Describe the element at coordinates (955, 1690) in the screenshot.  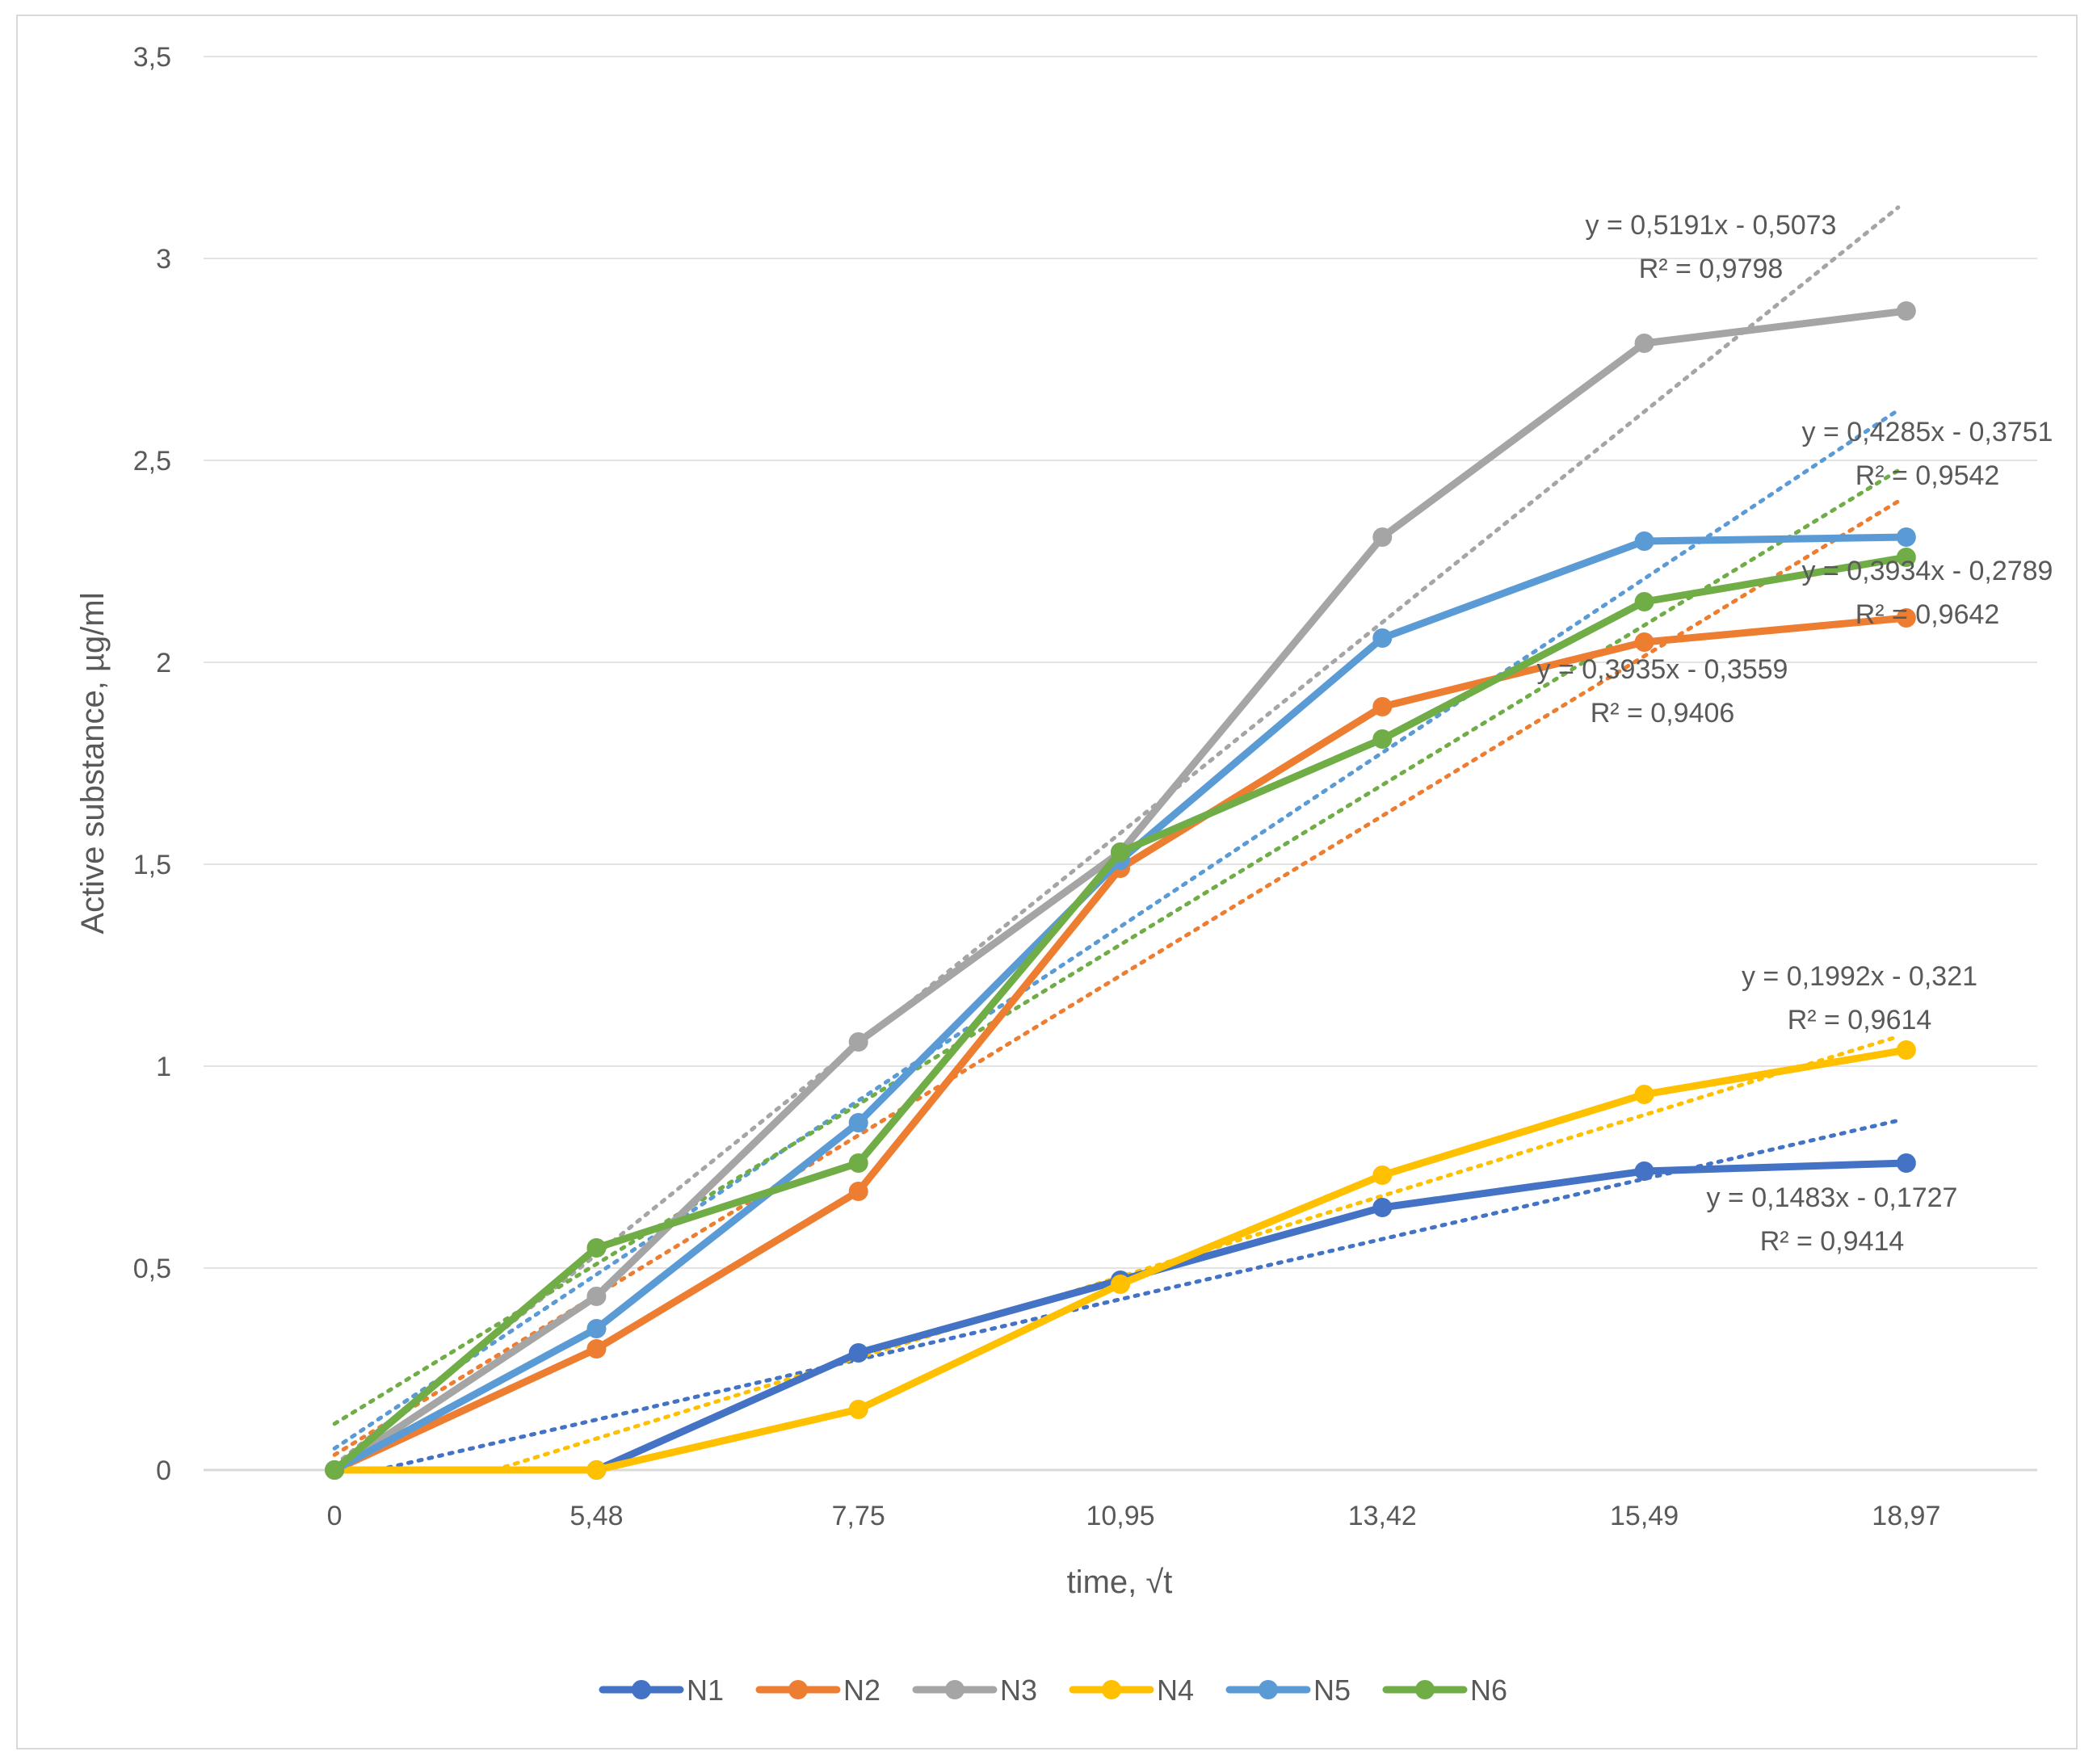
I see `legend-marker-N3` at that location.